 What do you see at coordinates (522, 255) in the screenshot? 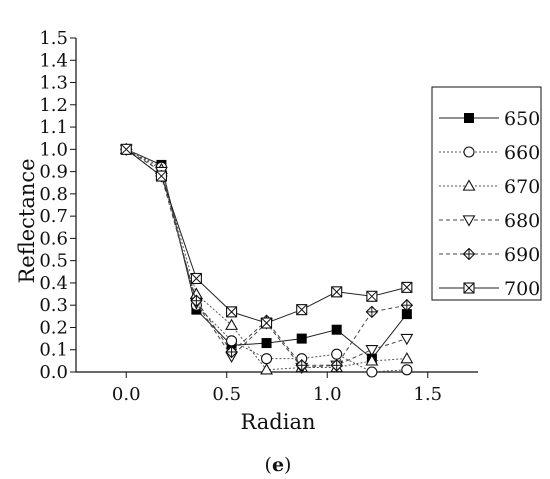
I see `legend-label: 690` at bounding box center [522, 255].